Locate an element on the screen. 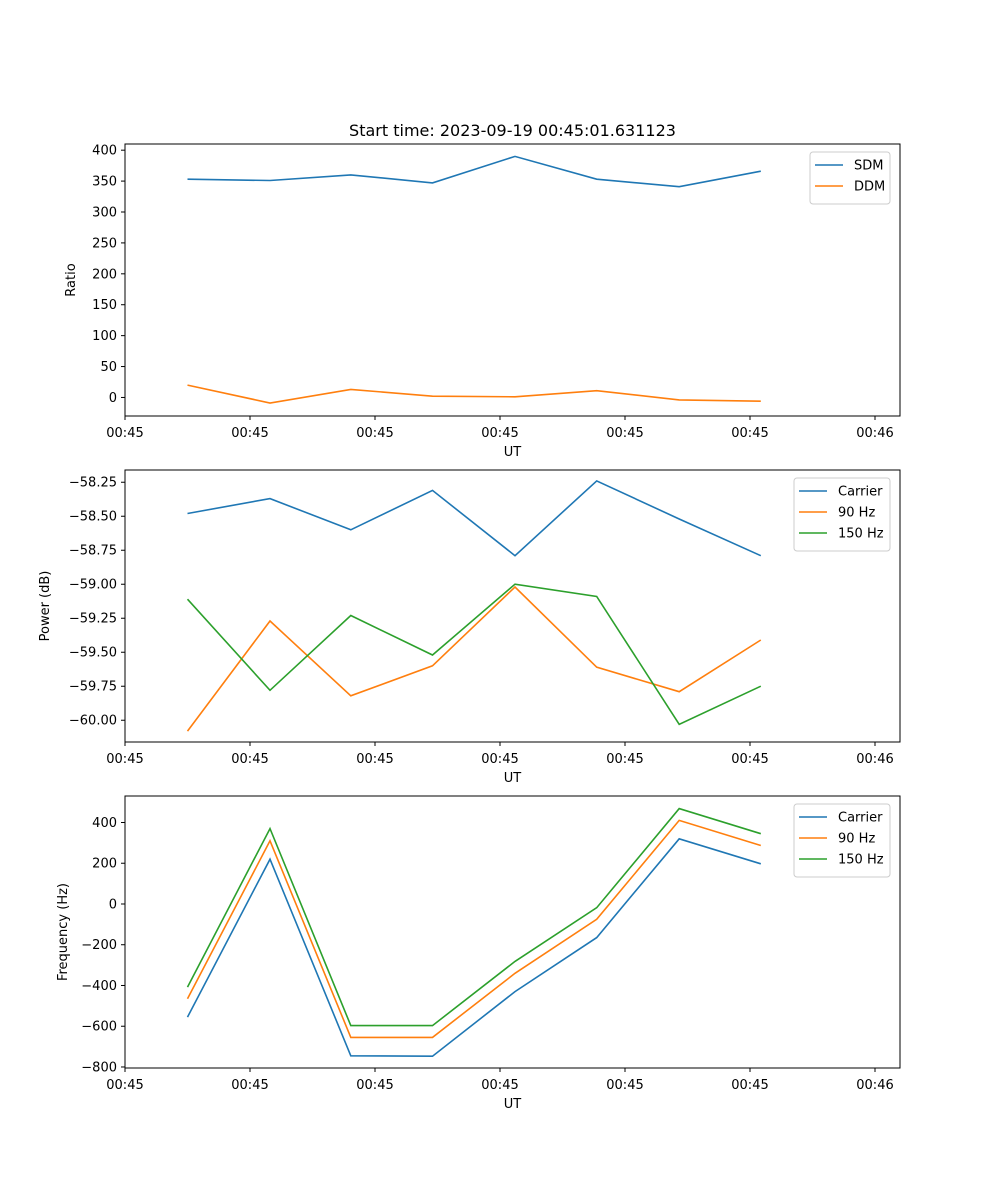  y-tick-label: 350 is located at coordinates (104, 182).